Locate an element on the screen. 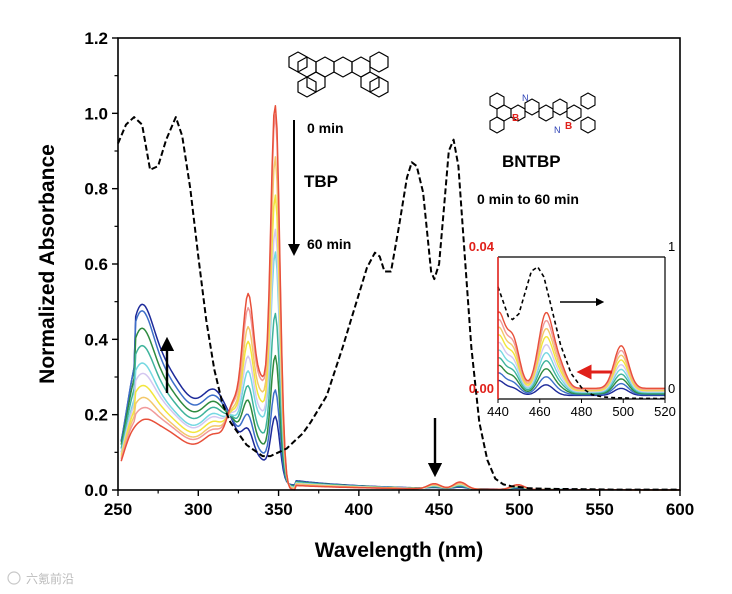 The image size is (732, 594). inset-x-tick-label: 500 is located at coordinates (623, 411).